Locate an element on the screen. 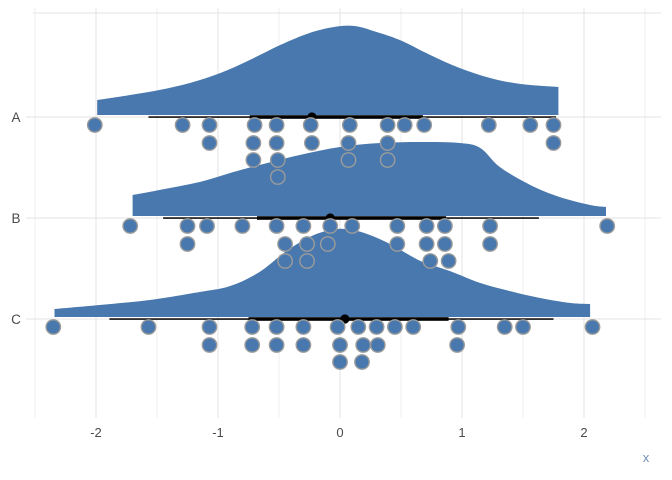  interval-narrow-B is located at coordinates (352, 218).